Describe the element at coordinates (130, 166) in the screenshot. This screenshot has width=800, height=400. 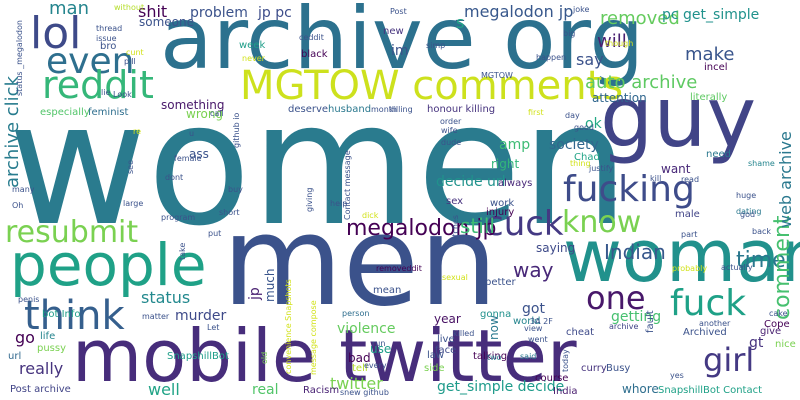
I see `word: see` at that location.